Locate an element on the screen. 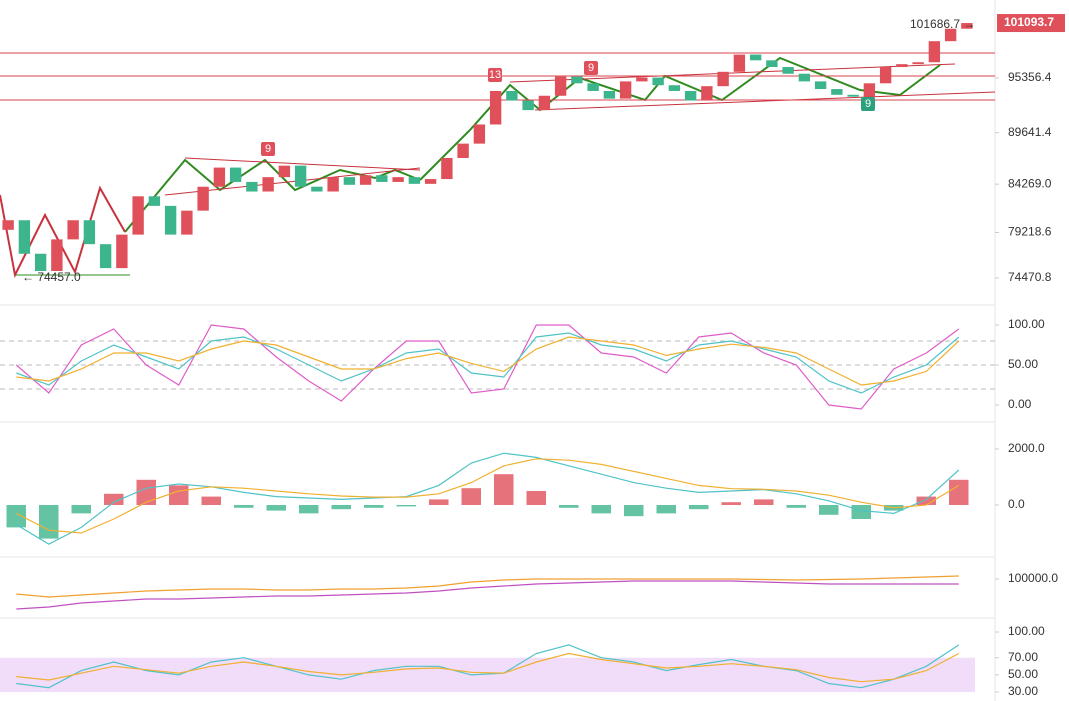  channel-lines is located at coordinates (580, 129).